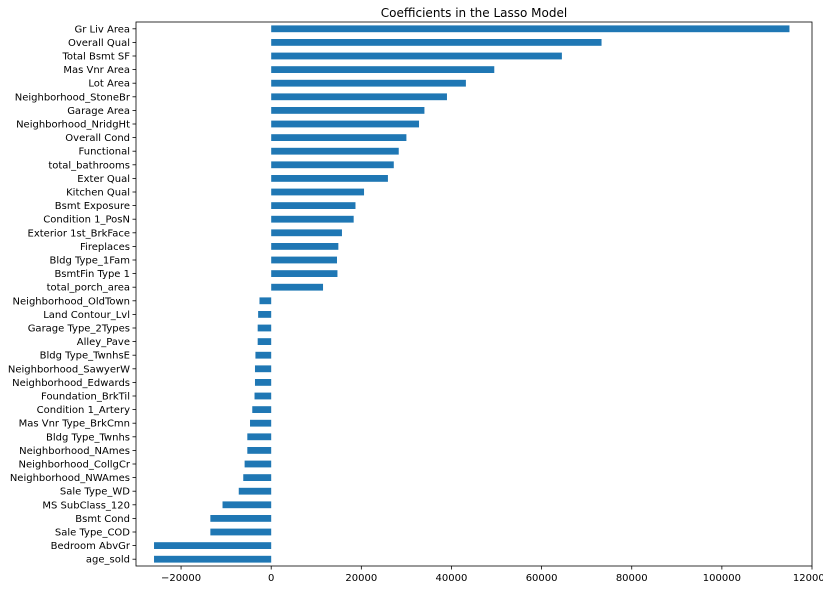  Describe the element at coordinates (104, 152) in the screenshot. I see `y-tick-label: Functional` at that location.